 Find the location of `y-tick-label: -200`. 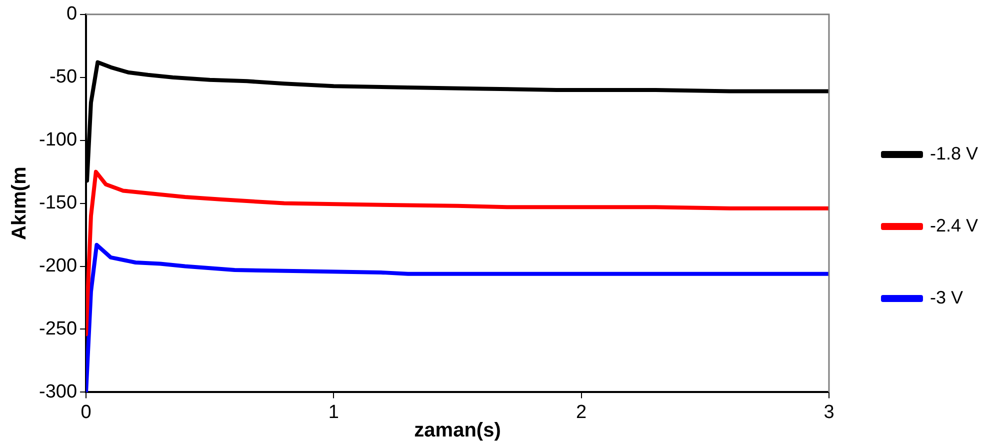

y-tick-label: -200 is located at coordinates (58, 266).